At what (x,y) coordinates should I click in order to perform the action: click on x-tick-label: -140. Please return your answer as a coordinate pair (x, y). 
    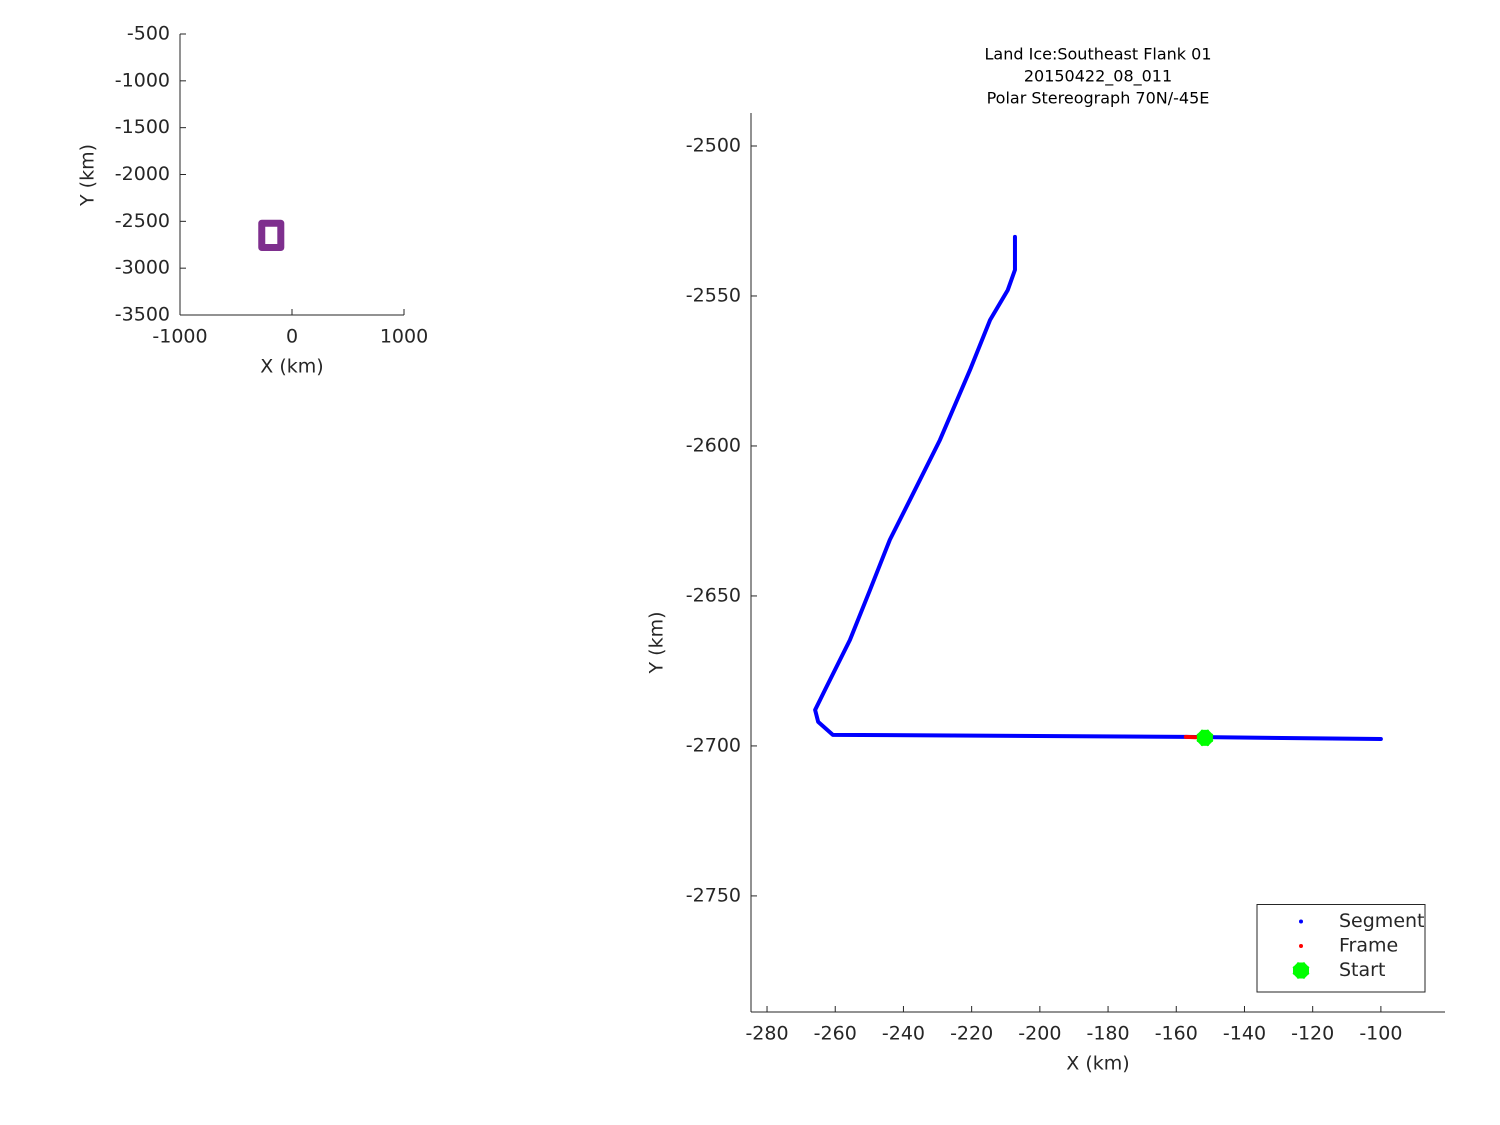
    Looking at the image, I should click on (1244, 1034).